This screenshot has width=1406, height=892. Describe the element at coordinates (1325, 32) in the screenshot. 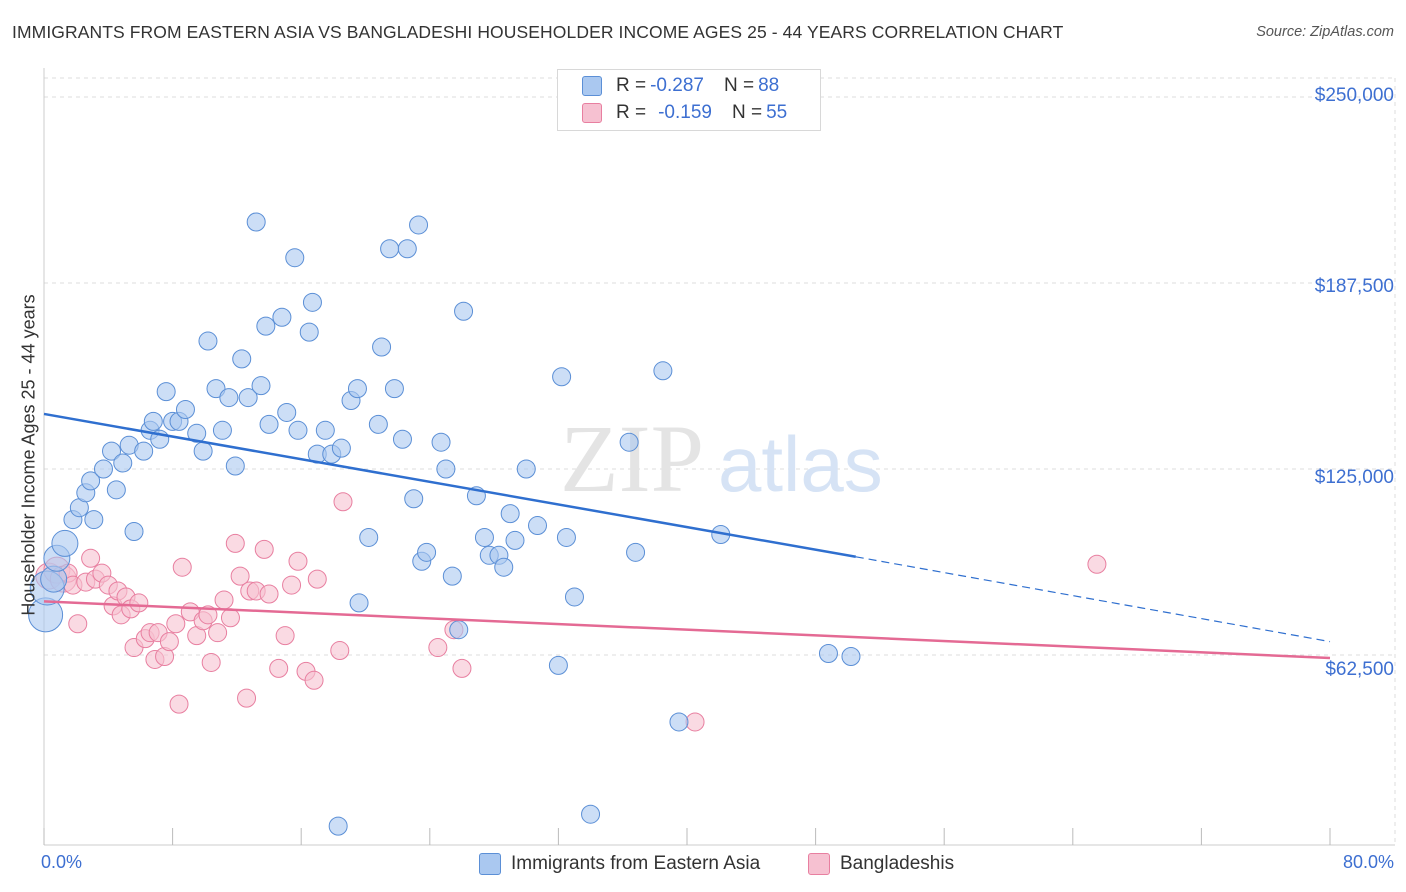

I see `source-label: Source: ZipAtlas.com` at that location.